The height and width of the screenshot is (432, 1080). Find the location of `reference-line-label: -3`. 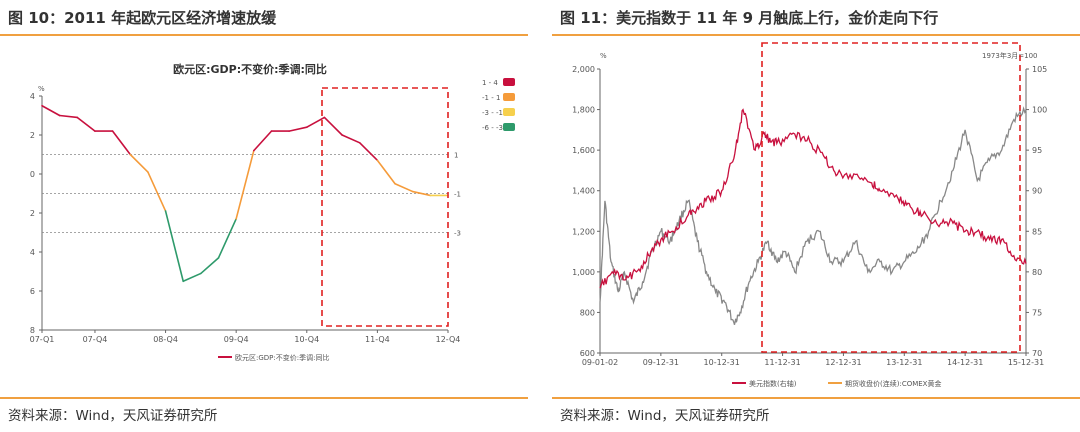

reference-line-label: -3 is located at coordinates (457, 234).